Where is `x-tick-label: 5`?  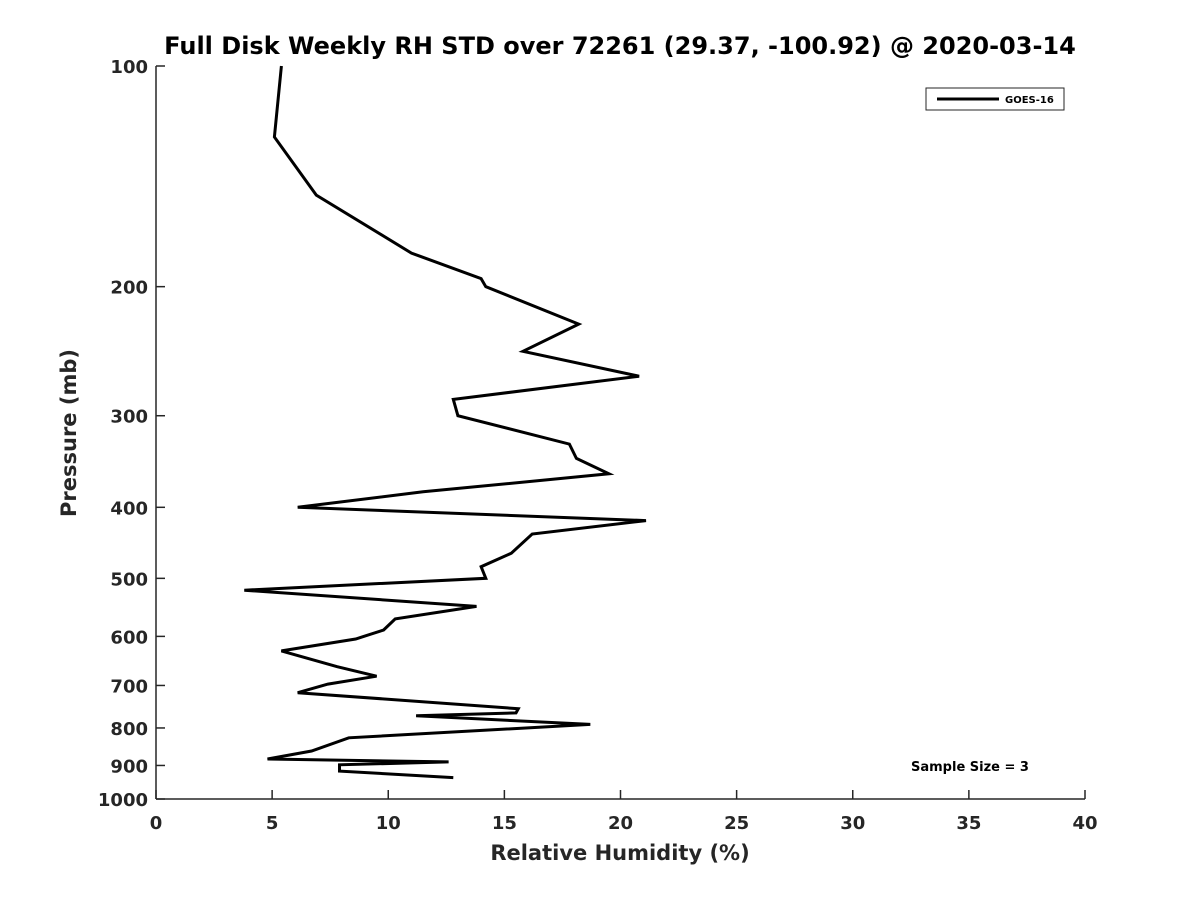 x-tick-label: 5 is located at coordinates (272, 823).